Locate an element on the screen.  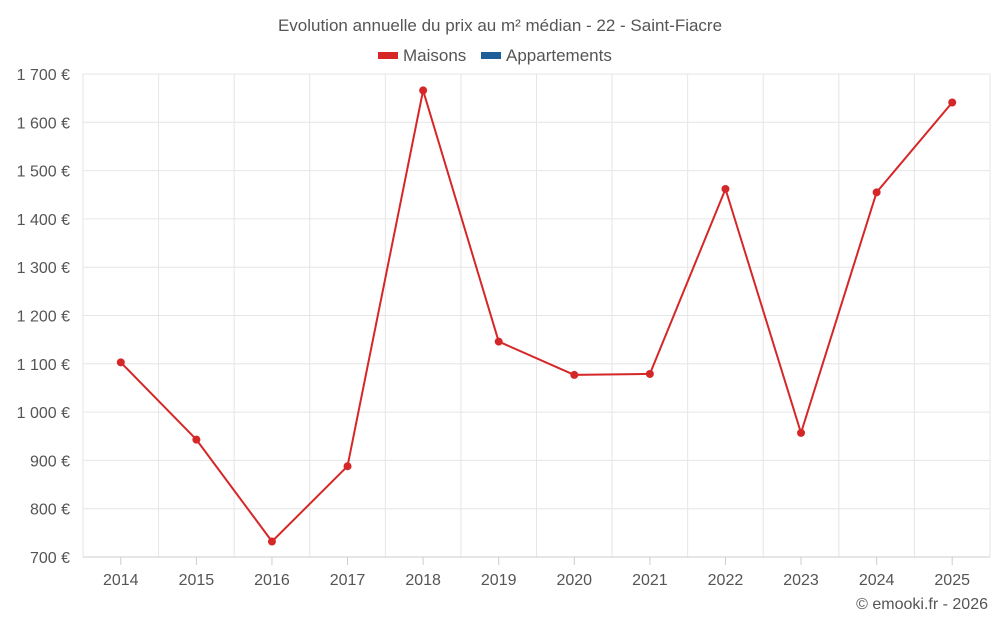
legend-swatch-appartements is located at coordinates (491, 55).